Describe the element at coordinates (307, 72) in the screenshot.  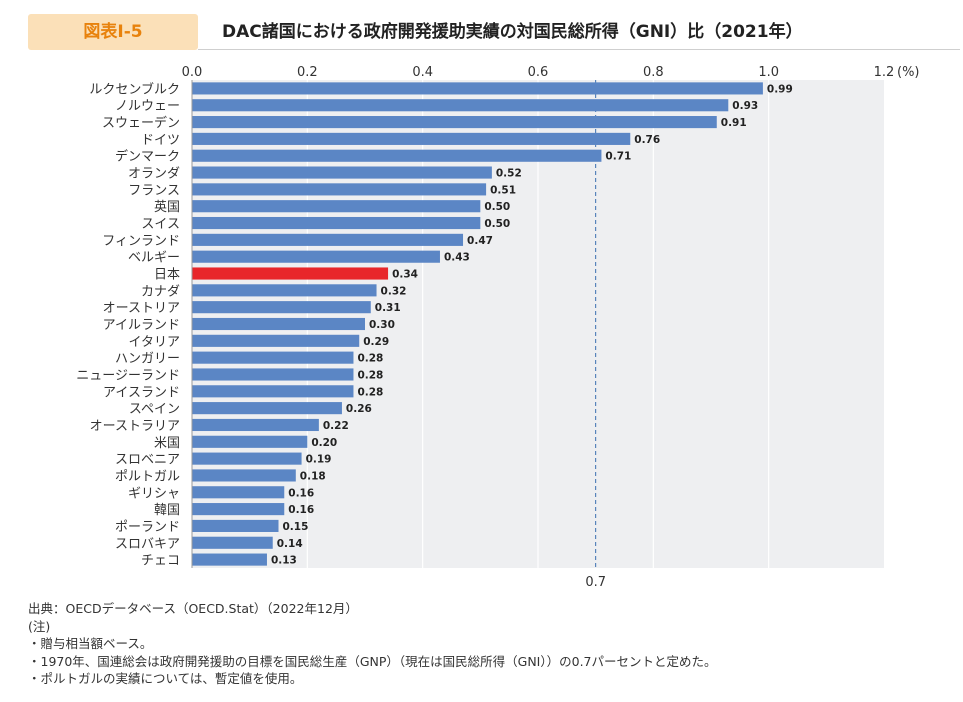
I see `x-tick-label: 0.2` at that location.